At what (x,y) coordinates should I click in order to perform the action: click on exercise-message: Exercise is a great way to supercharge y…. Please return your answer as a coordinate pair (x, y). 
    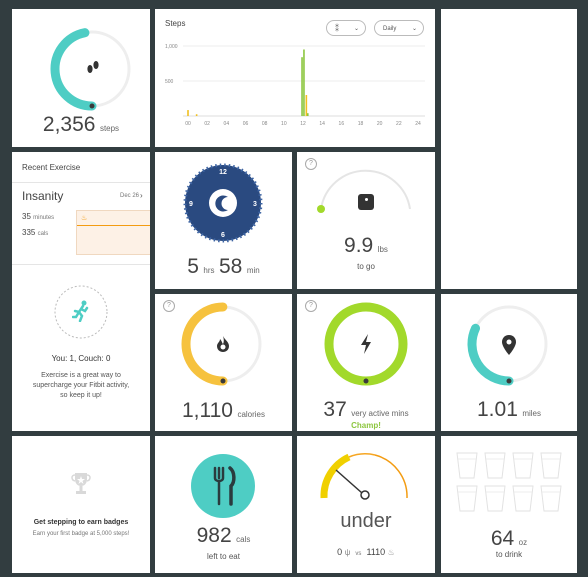
    Looking at the image, I should click on (81, 385).